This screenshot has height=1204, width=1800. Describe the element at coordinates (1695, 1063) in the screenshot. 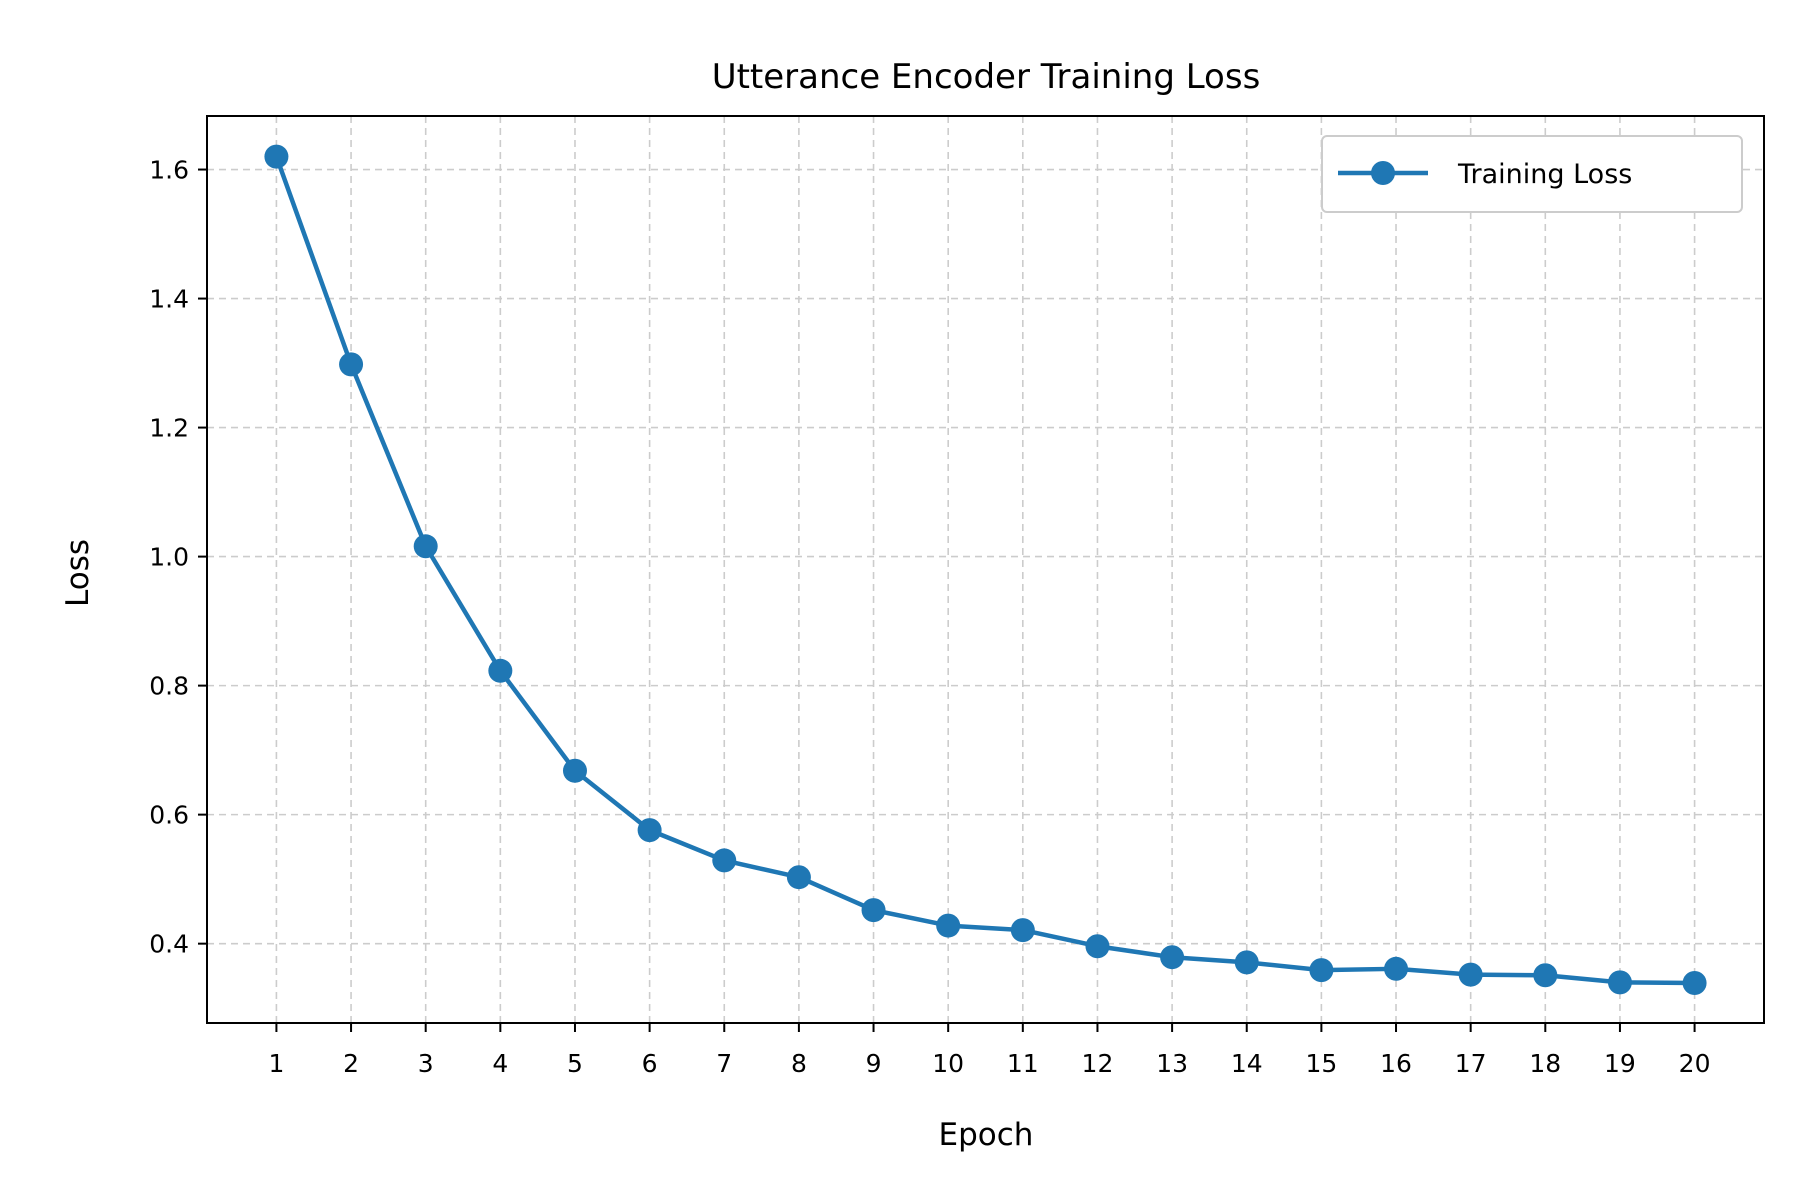

I see `x-tick-label-20: 20` at that location.